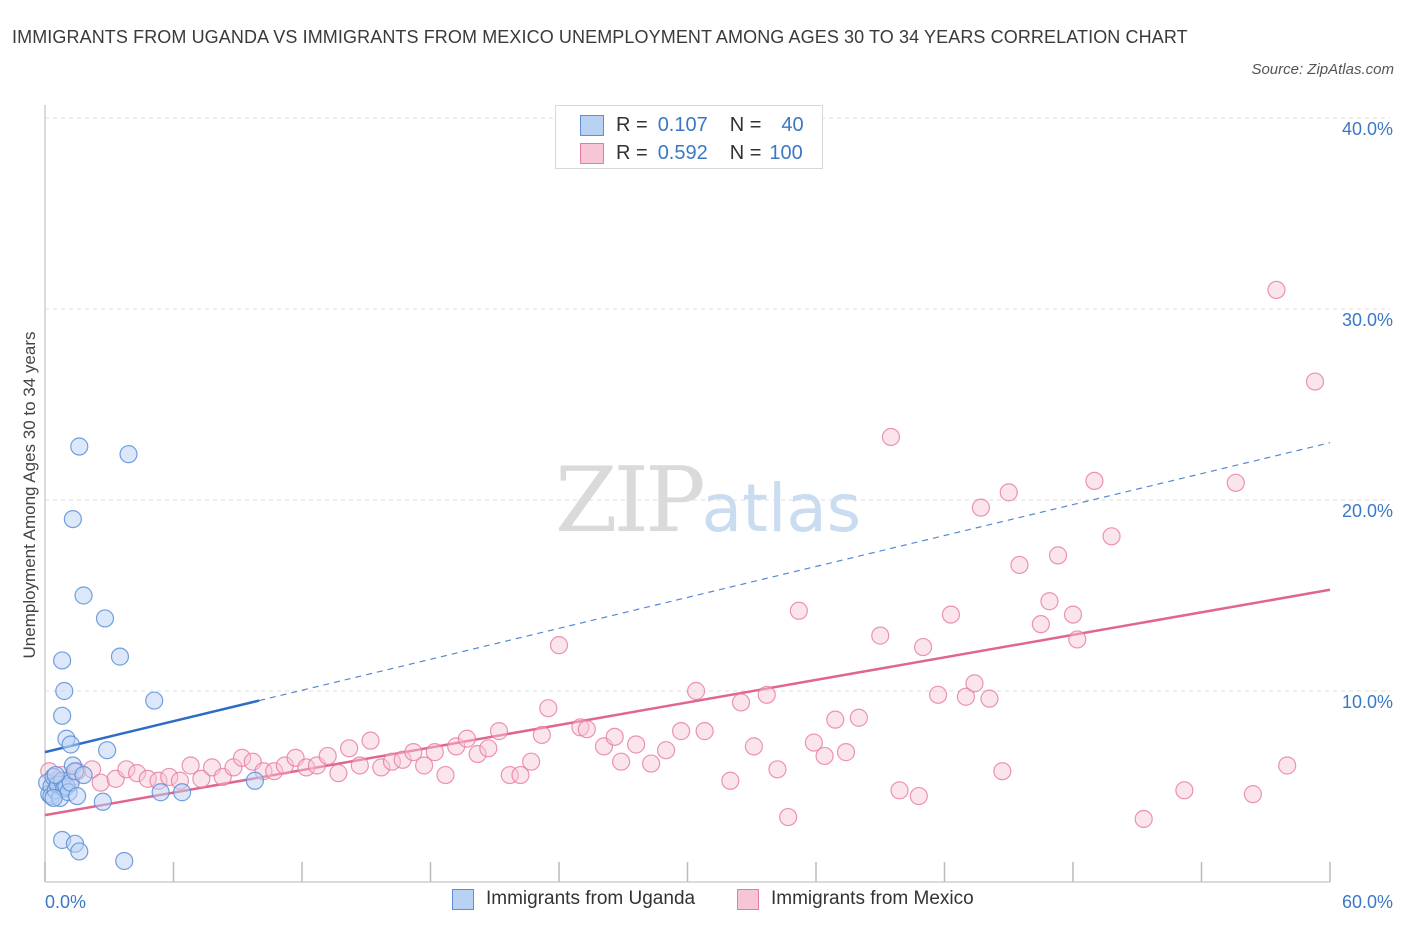  What do you see at coordinates (463, 899) in the screenshot?
I see `bottom-uganda-swatch` at bounding box center [463, 899].